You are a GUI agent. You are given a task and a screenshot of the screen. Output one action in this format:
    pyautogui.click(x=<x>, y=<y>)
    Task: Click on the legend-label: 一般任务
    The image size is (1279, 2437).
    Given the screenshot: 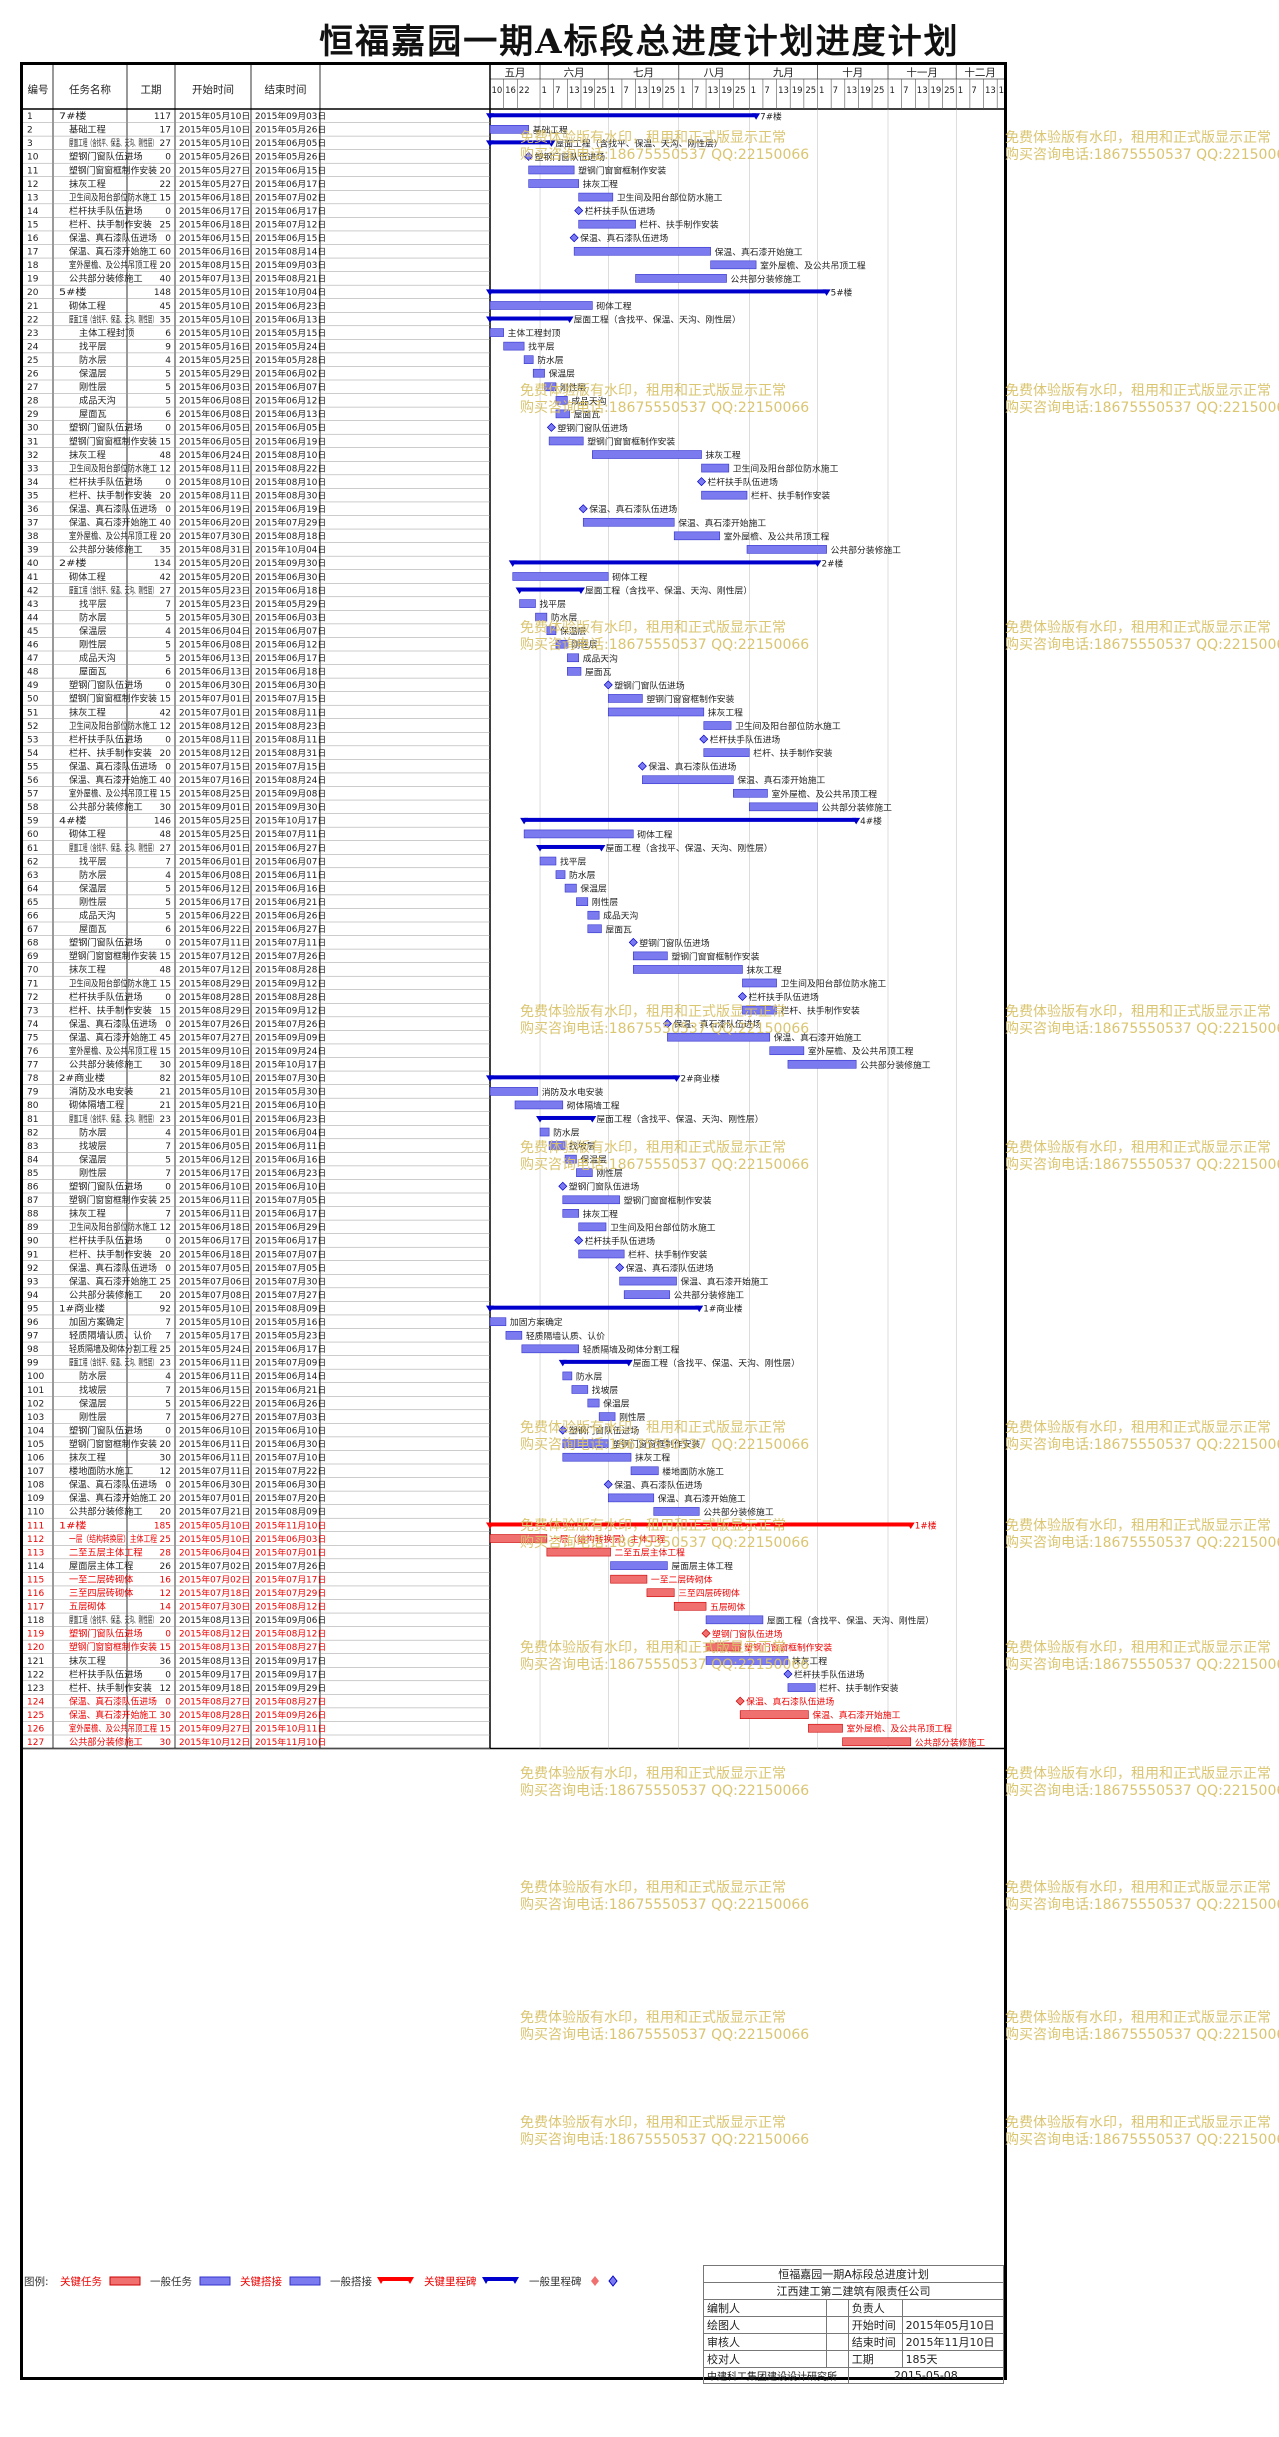 What is the action you would take?
    pyautogui.click(x=171, y=2281)
    